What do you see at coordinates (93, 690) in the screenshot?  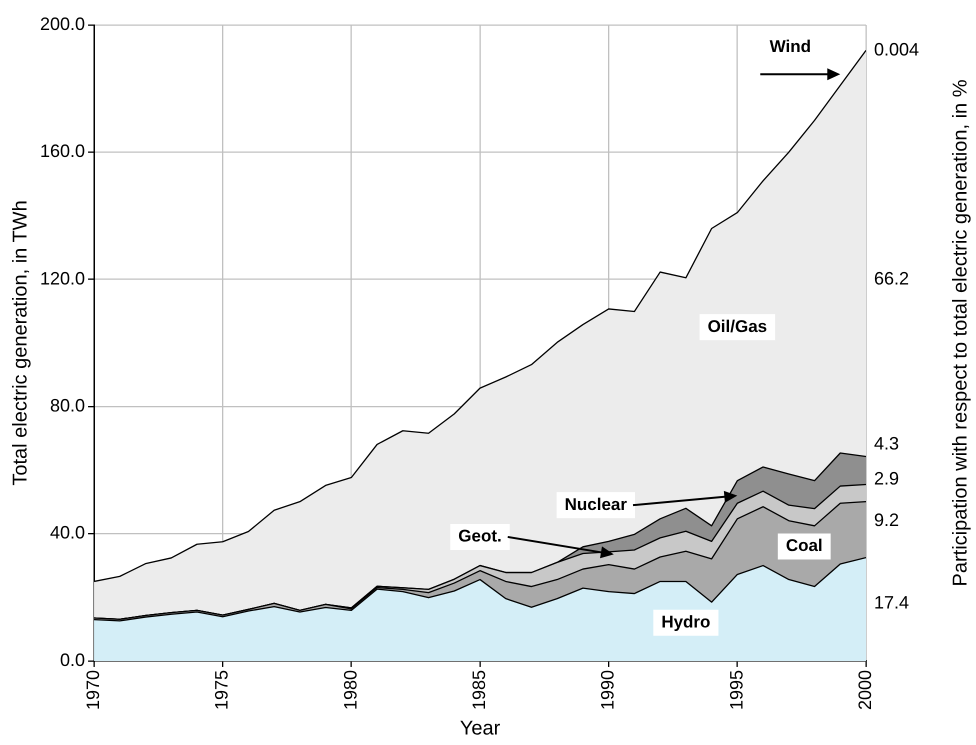 I see `x-tick-label: 1970` at bounding box center [93, 690].